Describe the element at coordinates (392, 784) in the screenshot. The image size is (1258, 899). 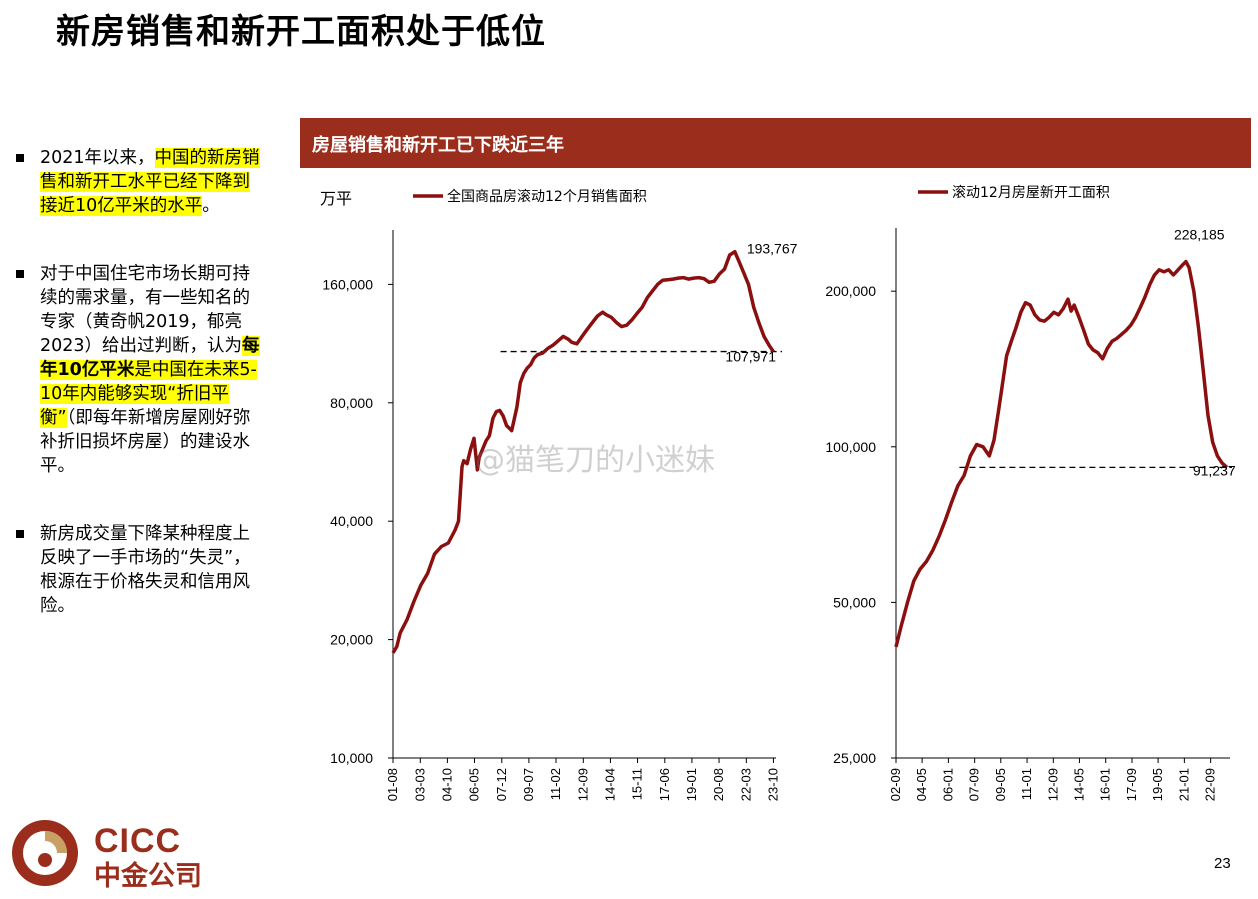
I see `x-tick-label: 01-08` at that location.